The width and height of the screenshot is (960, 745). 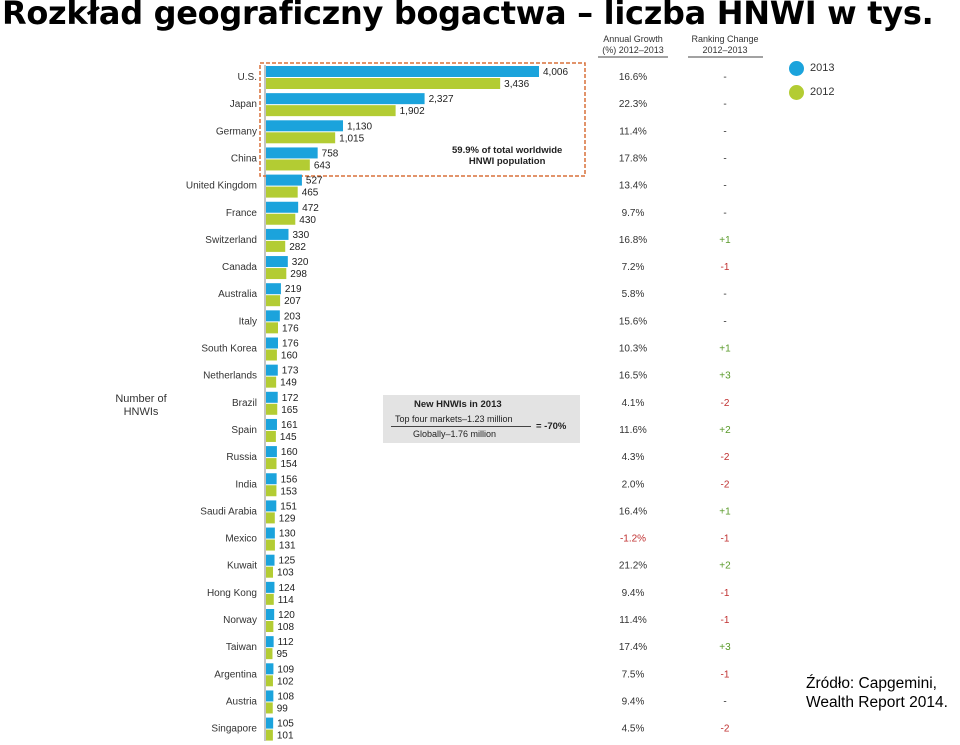 What do you see at coordinates (286, 615) in the screenshot?
I see `value-label-2013: 120` at bounding box center [286, 615].